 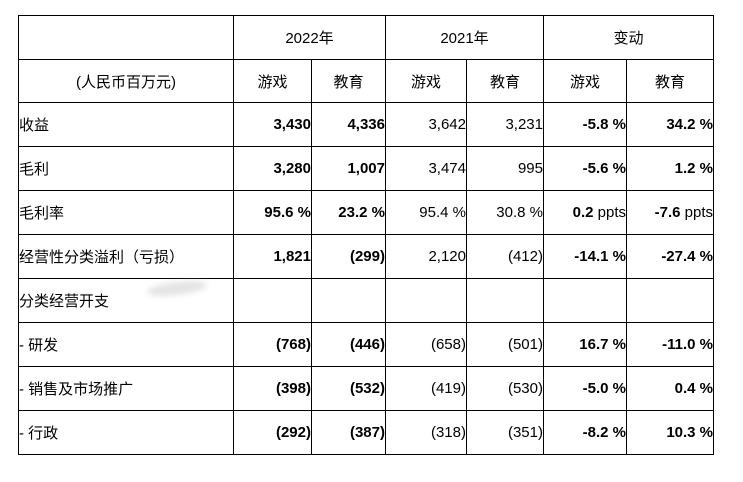 I want to click on row-label: 毛利率, so click(x=126, y=212).